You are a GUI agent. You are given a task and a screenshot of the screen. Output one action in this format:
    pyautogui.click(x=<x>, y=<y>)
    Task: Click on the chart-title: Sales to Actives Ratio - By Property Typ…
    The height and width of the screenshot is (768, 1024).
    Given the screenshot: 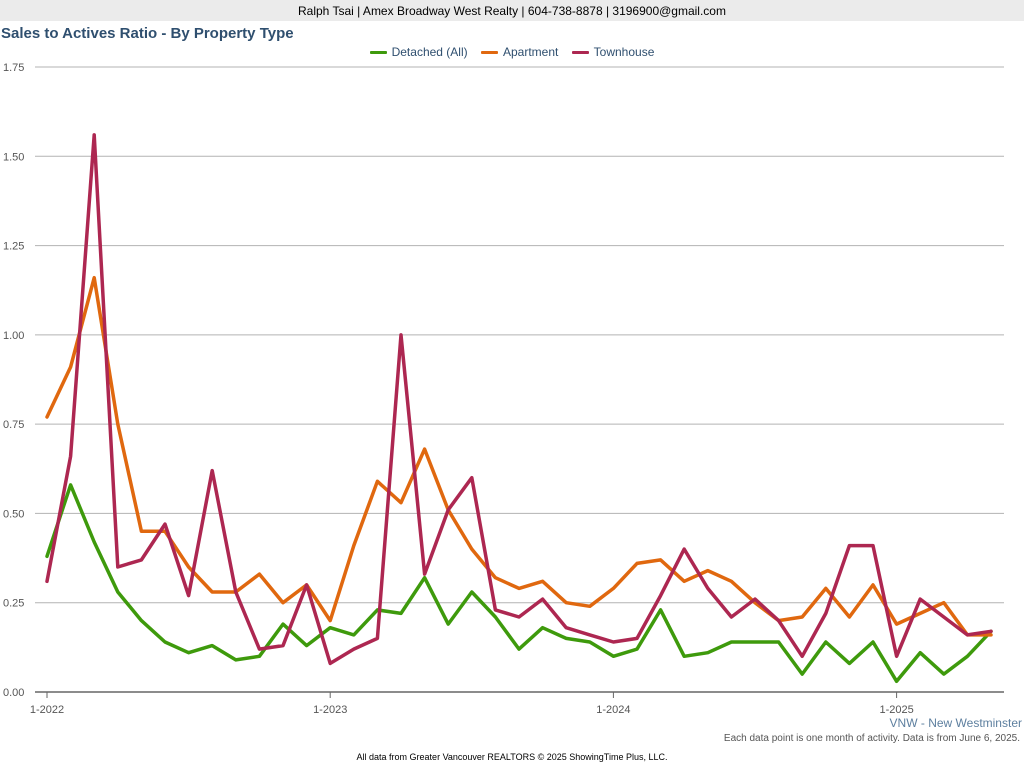 What is the action you would take?
    pyautogui.click(x=147, y=33)
    